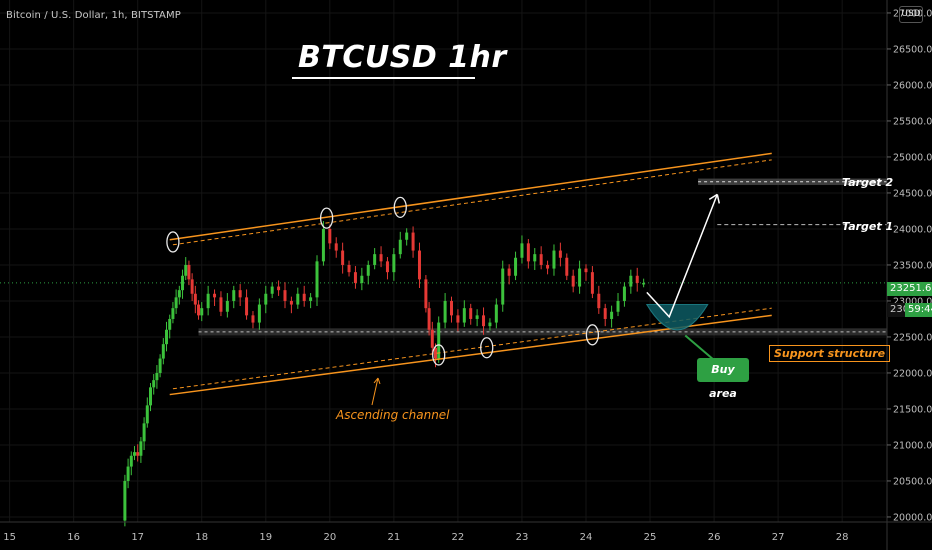 The width and height of the screenshot is (932, 550). I want to click on y-tick-label: 26000.00, so click(912, 85).